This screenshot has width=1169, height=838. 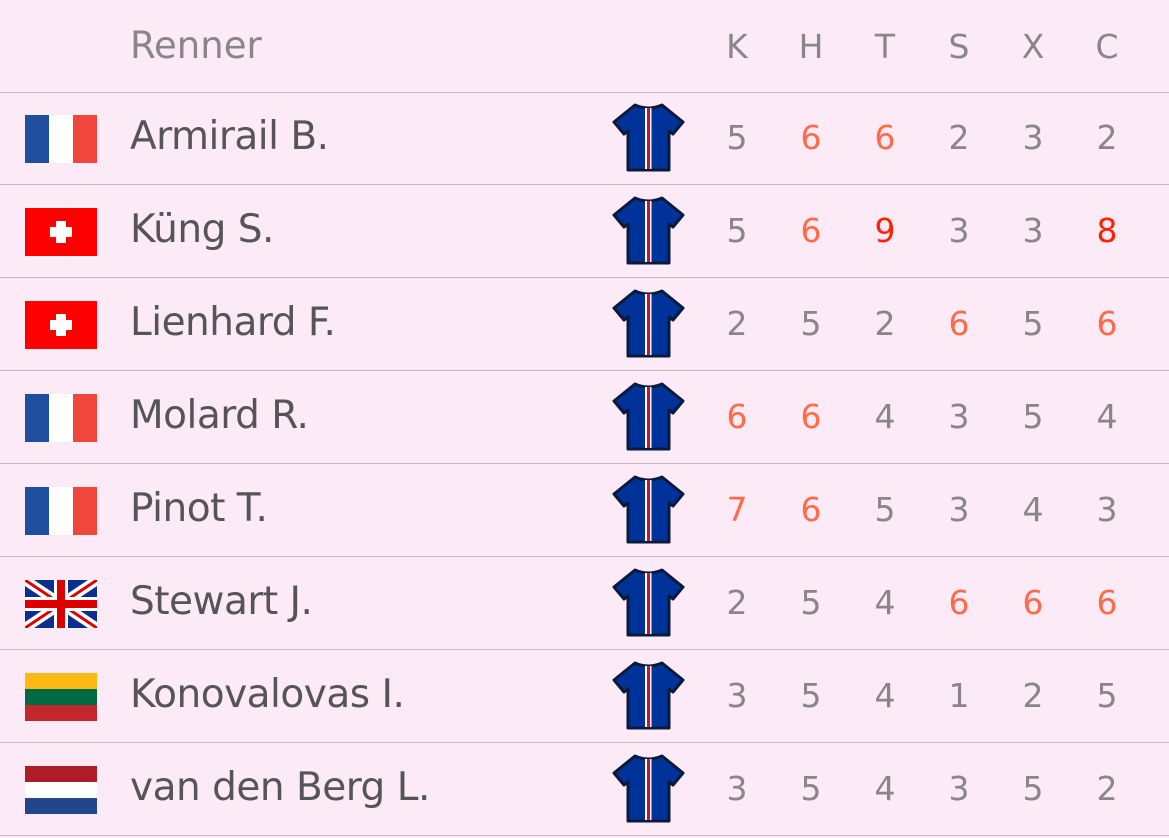 What do you see at coordinates (61, 790) in the screenshot?
I see `flag-netherlands-icon` at bounding box center [61, 790].